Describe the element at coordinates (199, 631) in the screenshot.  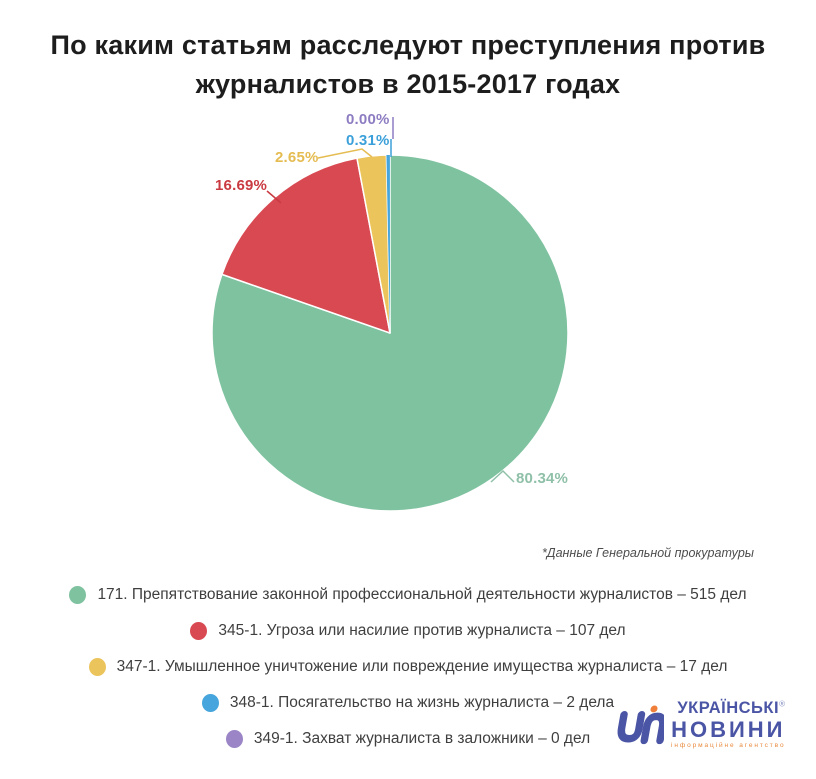
I see `legend-marker-red` at that location.